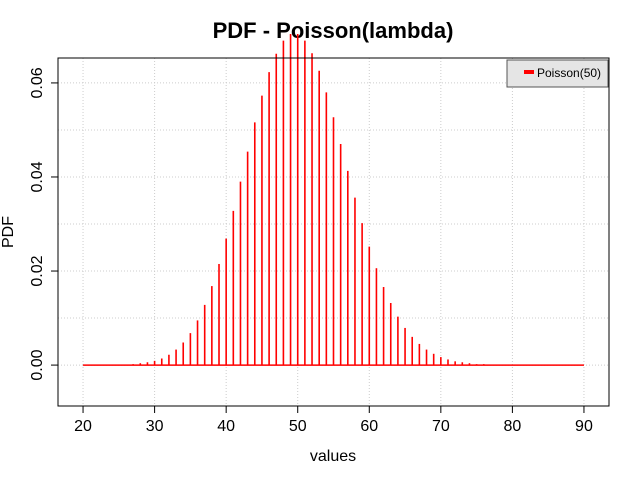 The height and width of the screenshot is (480, 640). Describe the element at coordinates (333, 30) in the screenshot. I see `chart-title: PDF - Poisson(lambda)` at that location.